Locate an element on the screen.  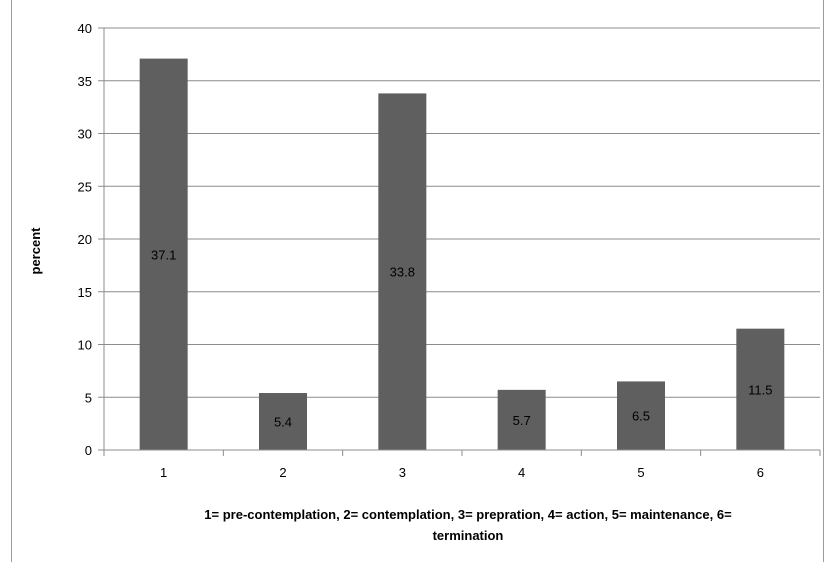
x-axis-title-line-2: termination is located at coordinates (468, 535).